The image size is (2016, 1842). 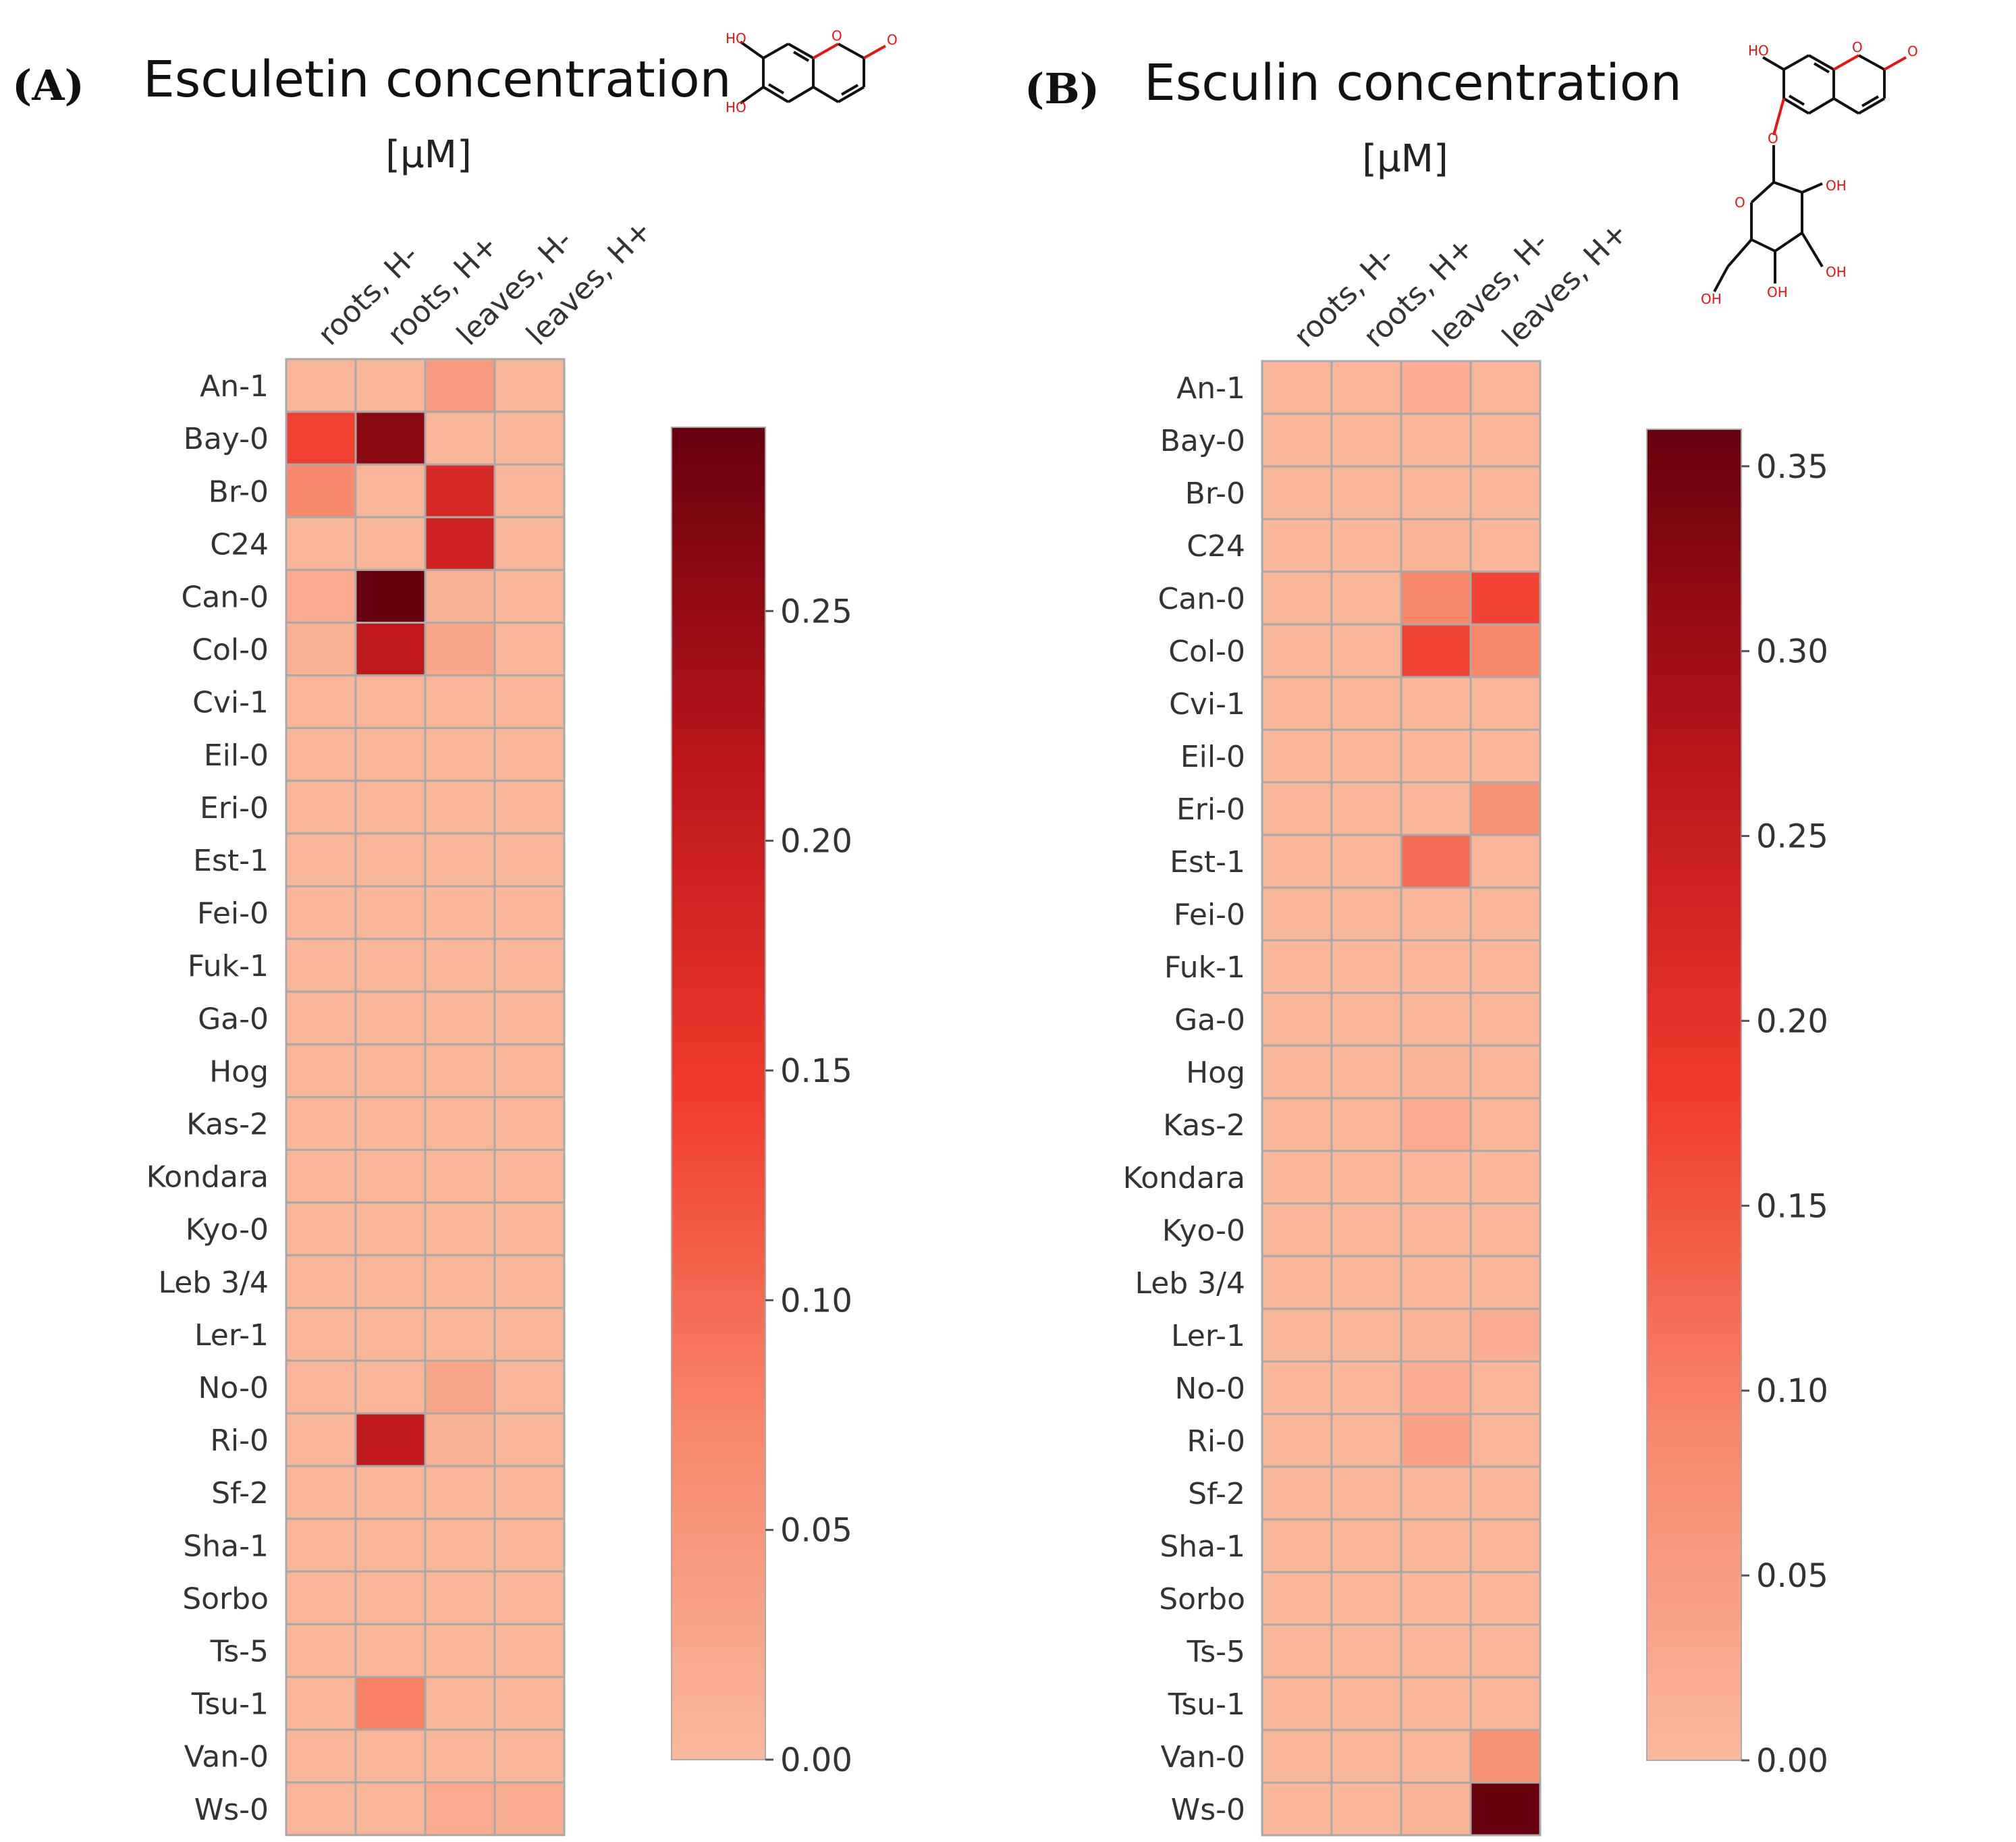 What do you see at coordinates (231, 861) in the screenshot?
I see `heatmap-a-row-label: Est-1` at bounding box center [231, 861].